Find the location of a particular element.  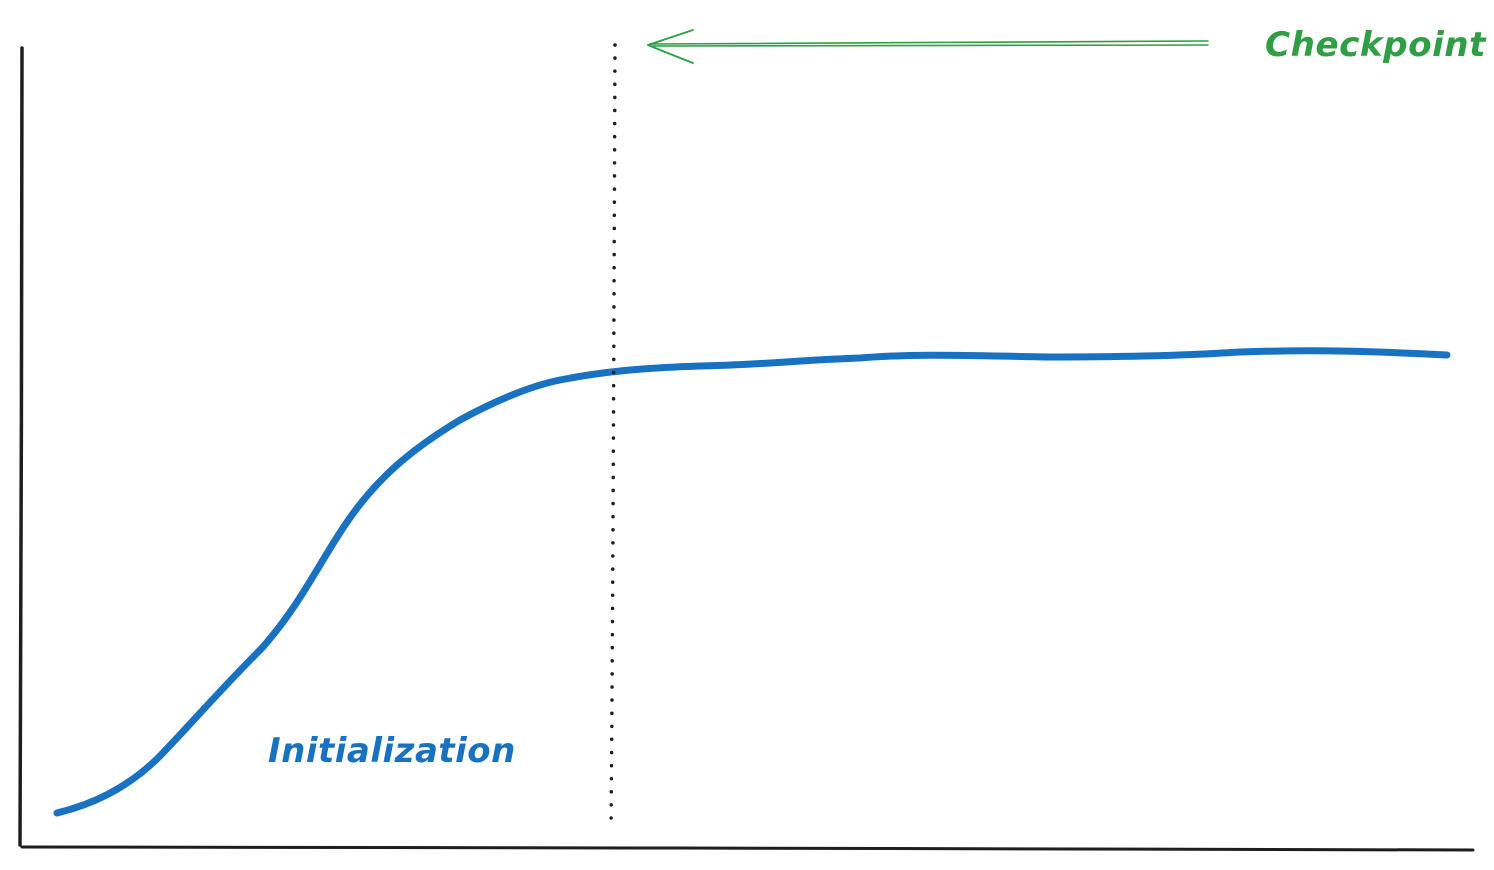

checkpoint-arrow is located at coordinates (928, 46).